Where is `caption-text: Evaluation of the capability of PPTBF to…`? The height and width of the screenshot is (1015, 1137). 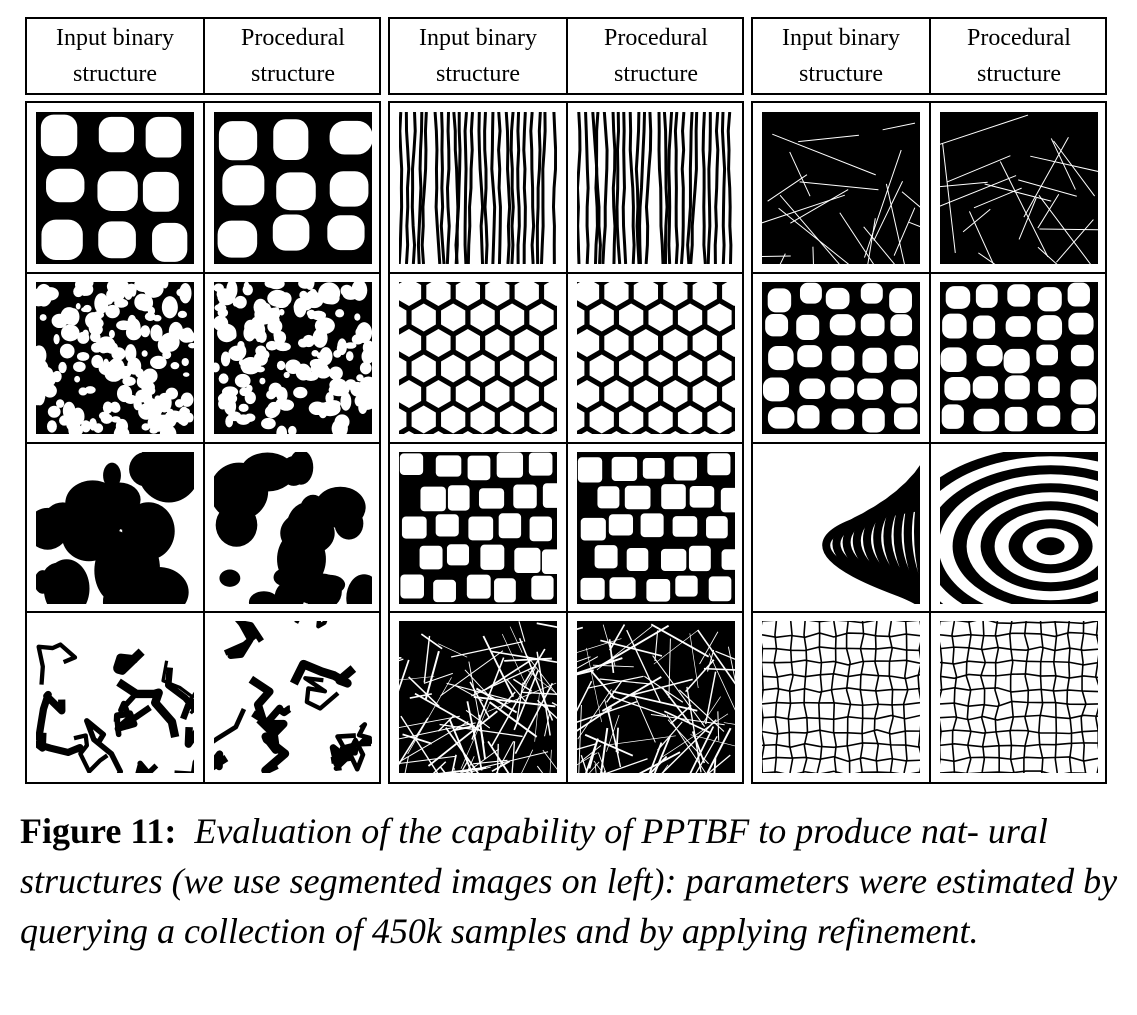 caption-text: Evaluation of the capability of PPTBF to… is located at coordinates (569, 881).